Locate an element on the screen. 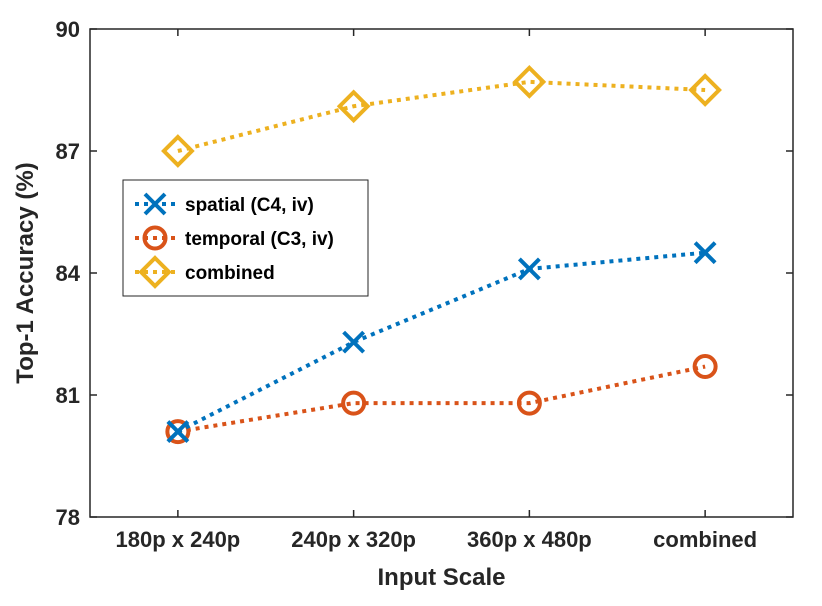 The width and height of the screenshot is (822, 606). legend-item: combined is located at coordinates (205, 272).